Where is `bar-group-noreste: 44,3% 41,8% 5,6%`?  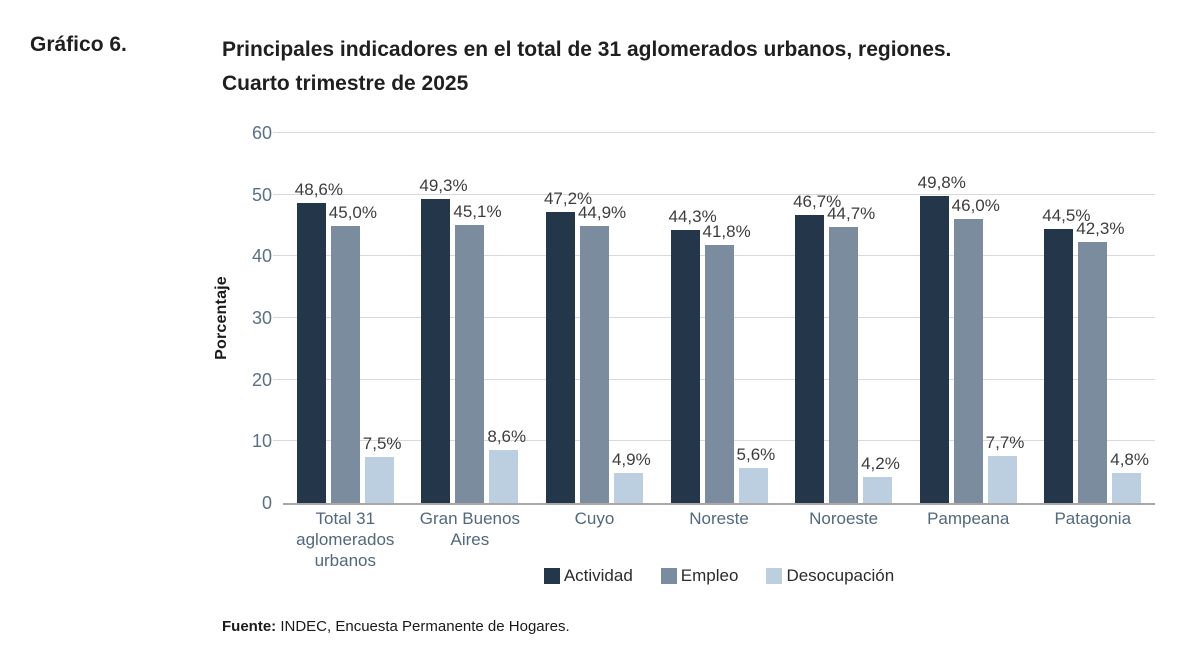 bar-group-noreste: 44,3% 41,8% 5,6% is located at coordinates (719, 318).